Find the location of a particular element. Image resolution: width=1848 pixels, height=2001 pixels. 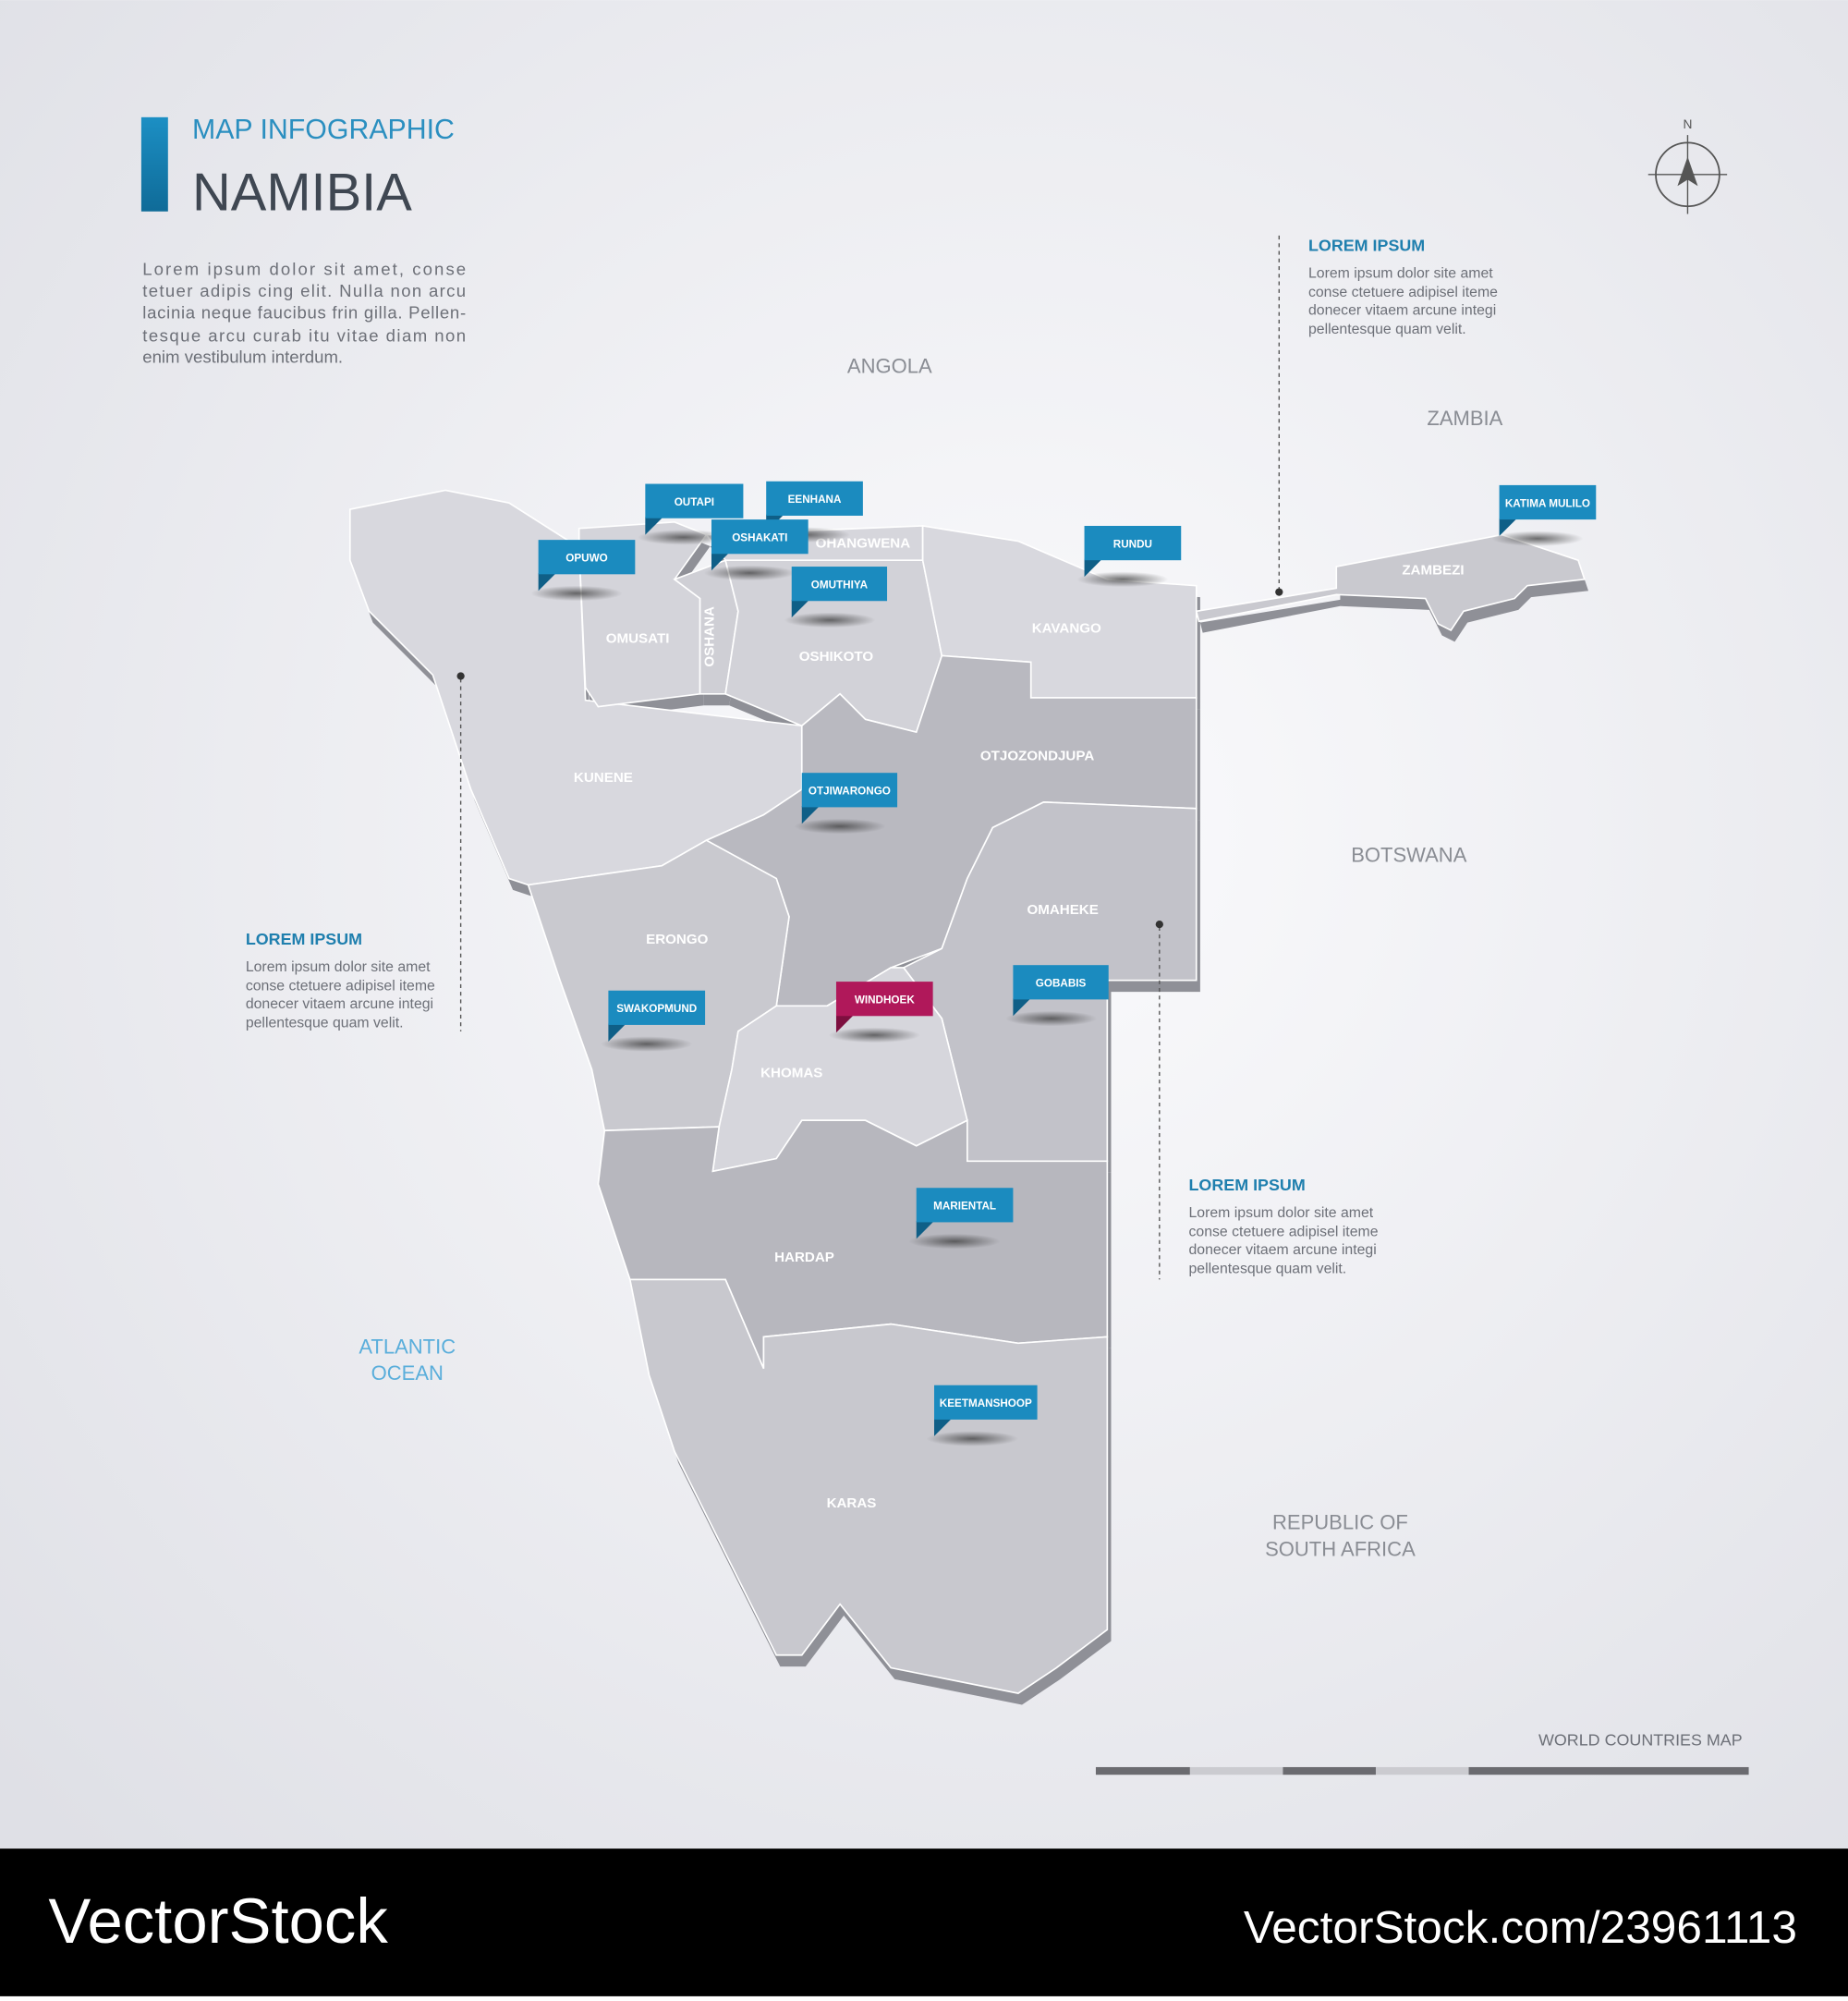

neighbor-label: SOUTH AFRICA is located at coordinates (1340, 1548).